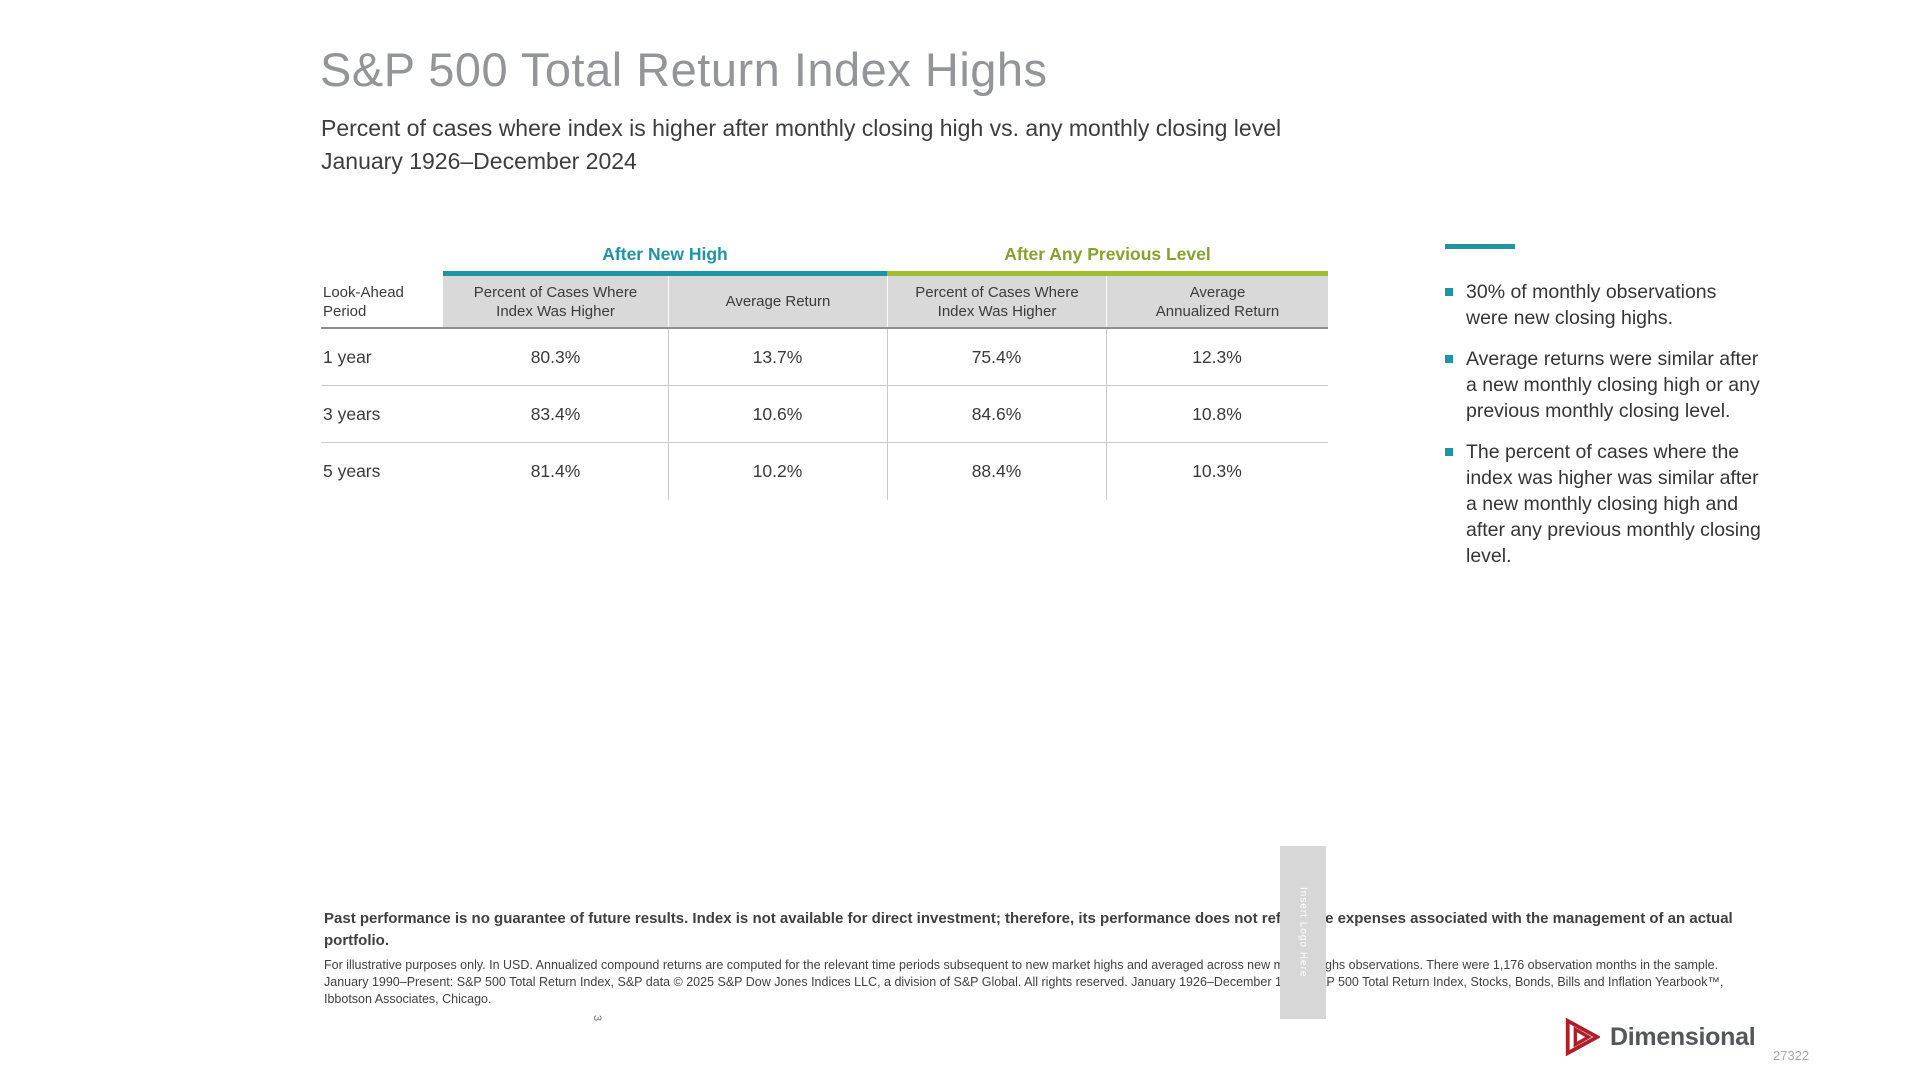  Describe the element at coordinates (352, 471) in the screenshot. I see `row-period: 5 years` at that location.